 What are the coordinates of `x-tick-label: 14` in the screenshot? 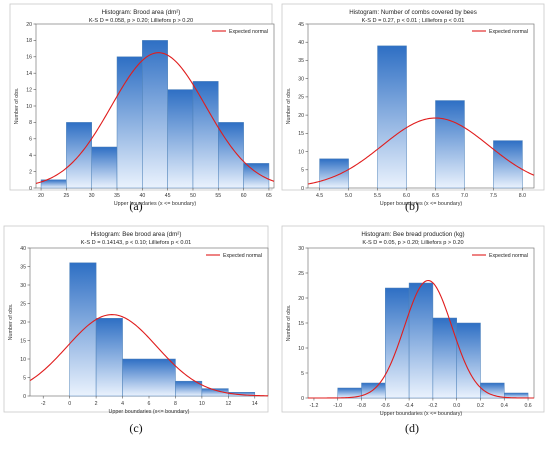 It's located at (255, 404).